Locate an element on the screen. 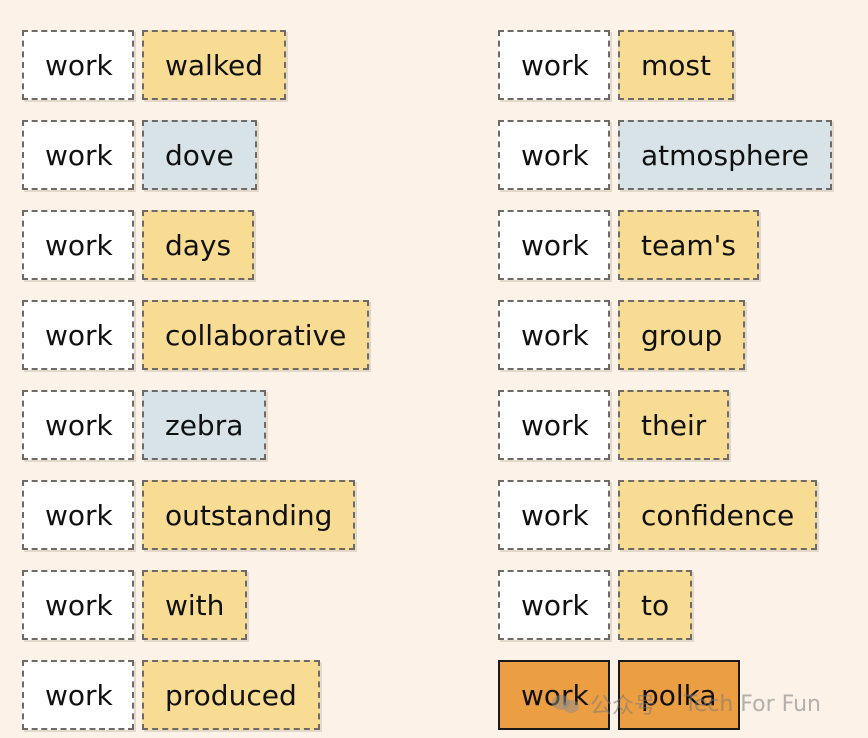 This screenshot has width=868, height=738. key-chip: outstanding is located at coordinates (249, 515).